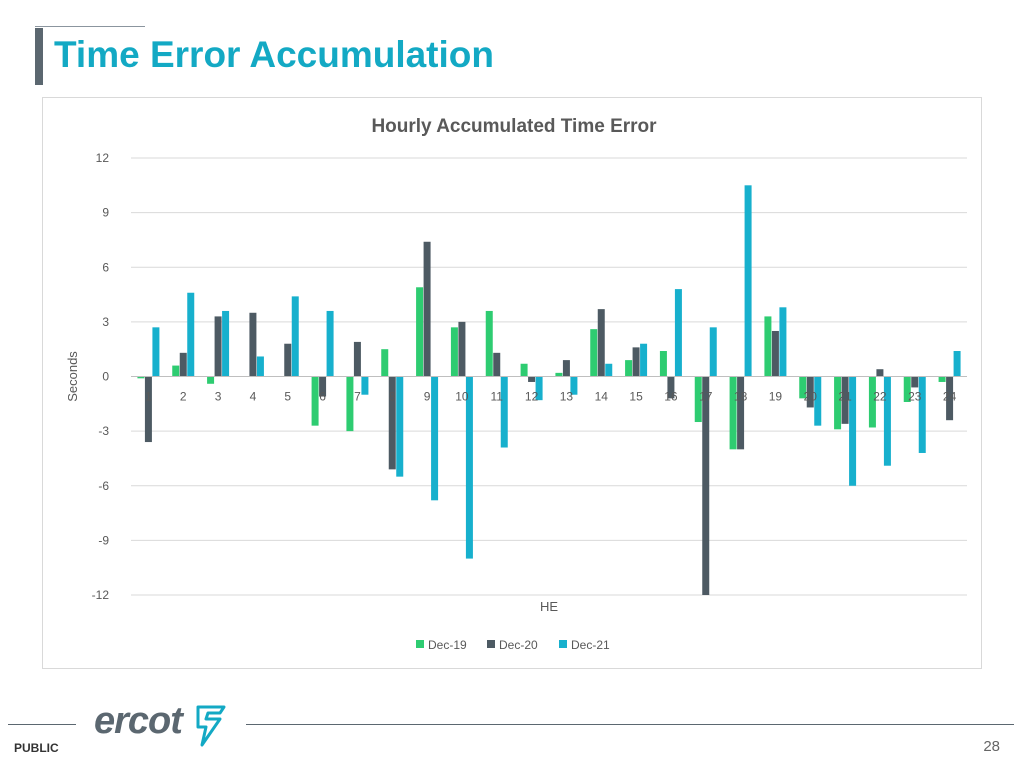 The image size is (1024, 768). Describe the element at coordinates (435, 438) in the screenshot. I see `bar-dec-21-he9` at that location.